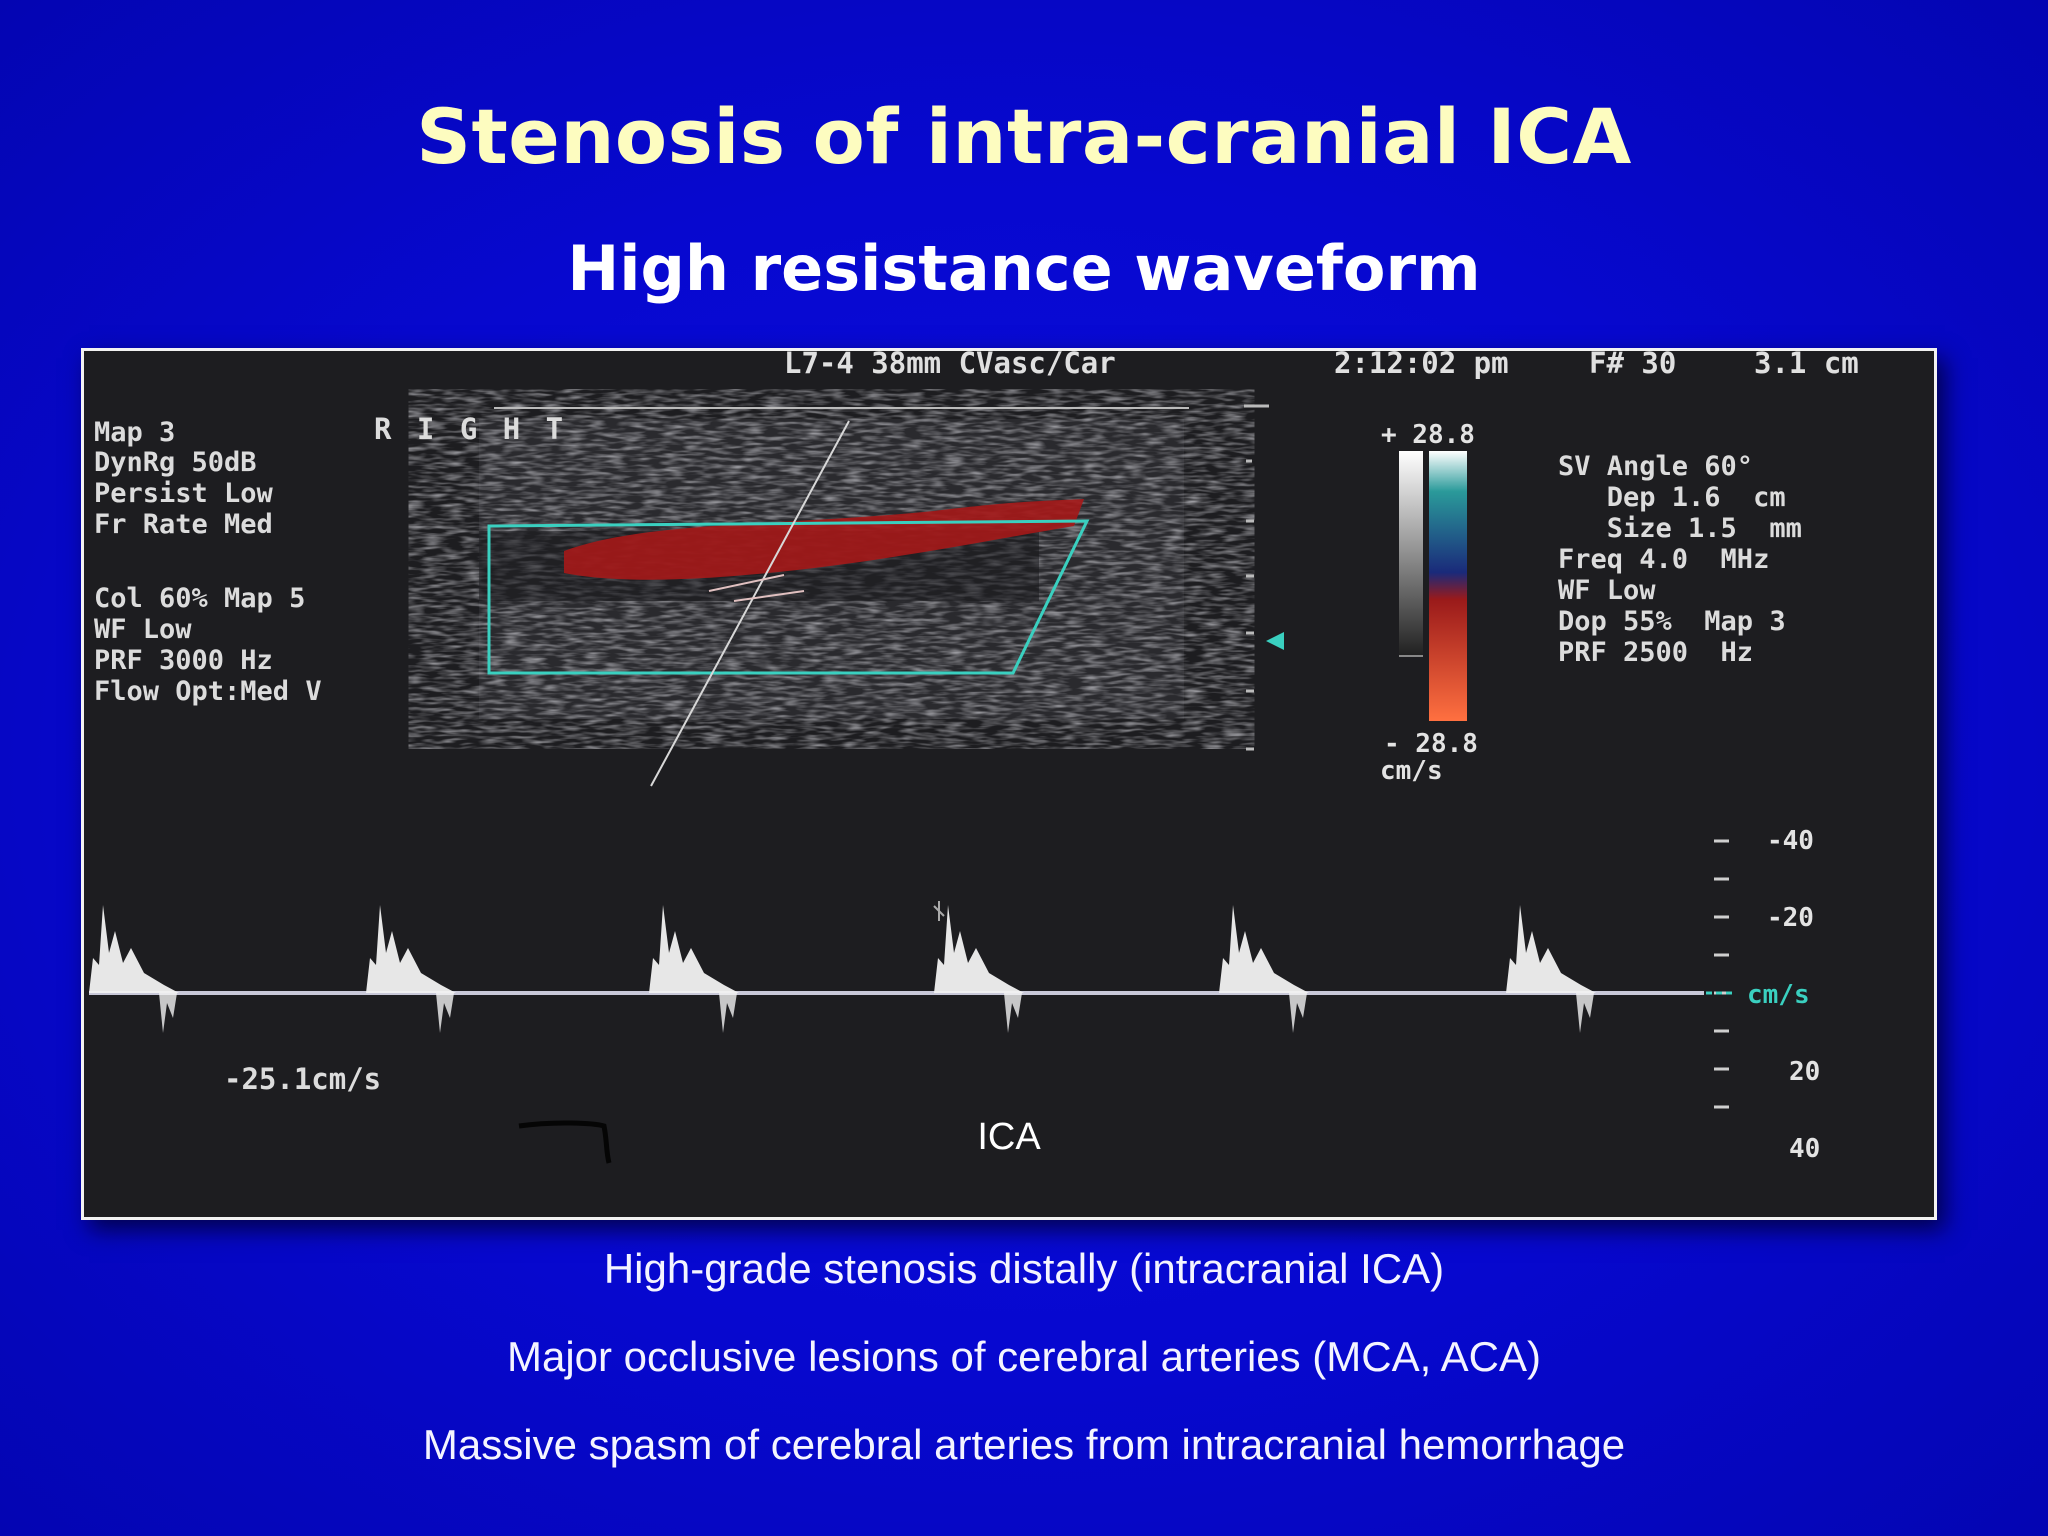 The height and width of the screenshot is (1536, 2048). What do you see at coordinates (1680, 528) in the screenshot?
I see `param-size: Size 1.5 mm` at bounding box center [1680, 528].